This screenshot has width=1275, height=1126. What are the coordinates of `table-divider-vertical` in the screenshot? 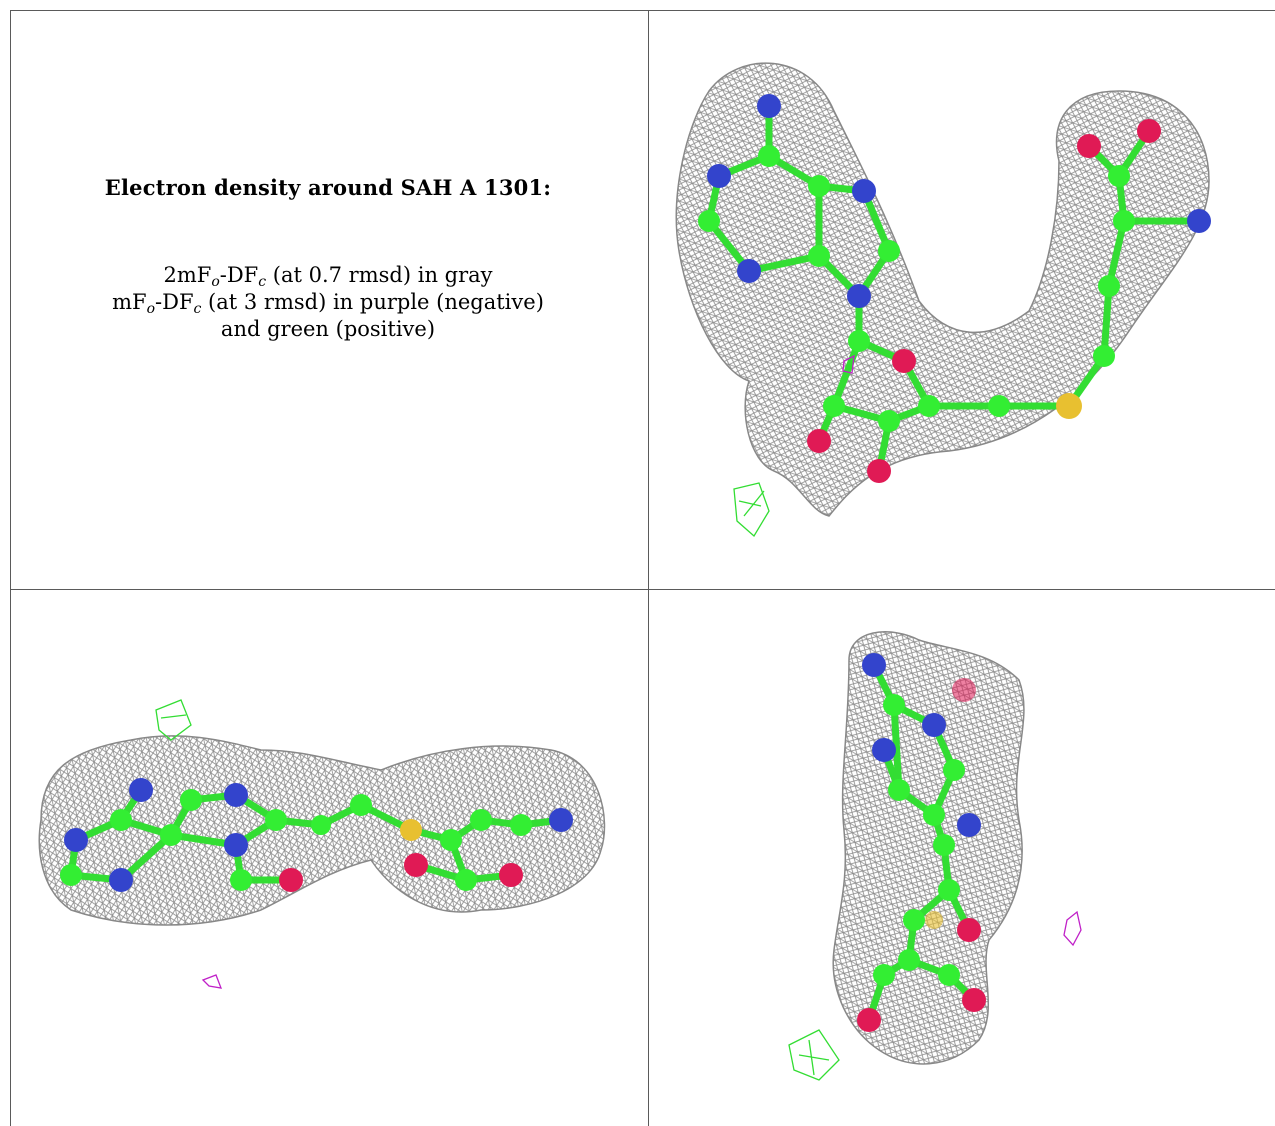 It's located at (648, 568).